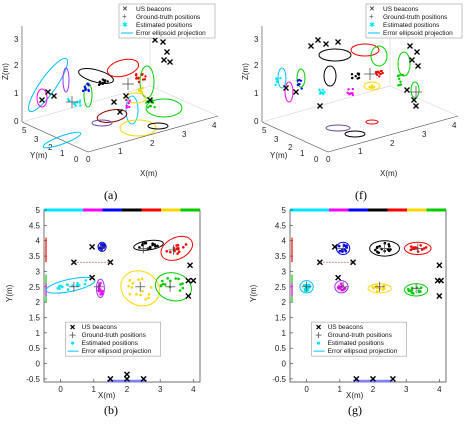 This screenshot has height=424, width=474. I want to click on y-tick: 0, so click(76, 159).